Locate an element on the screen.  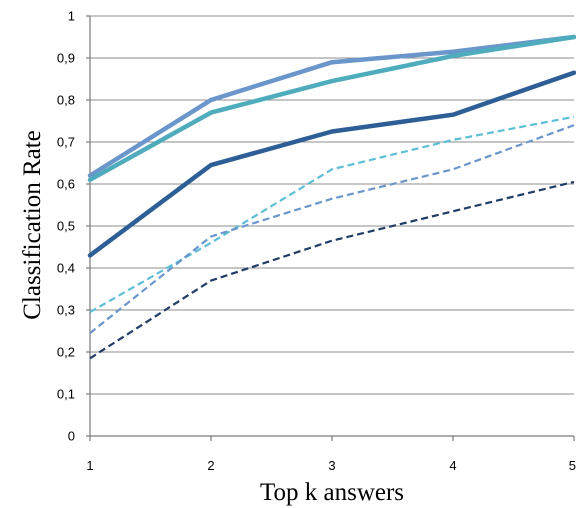
x-tick-labels: 1 2 3 4 5 is located at coordinates (331, 465).